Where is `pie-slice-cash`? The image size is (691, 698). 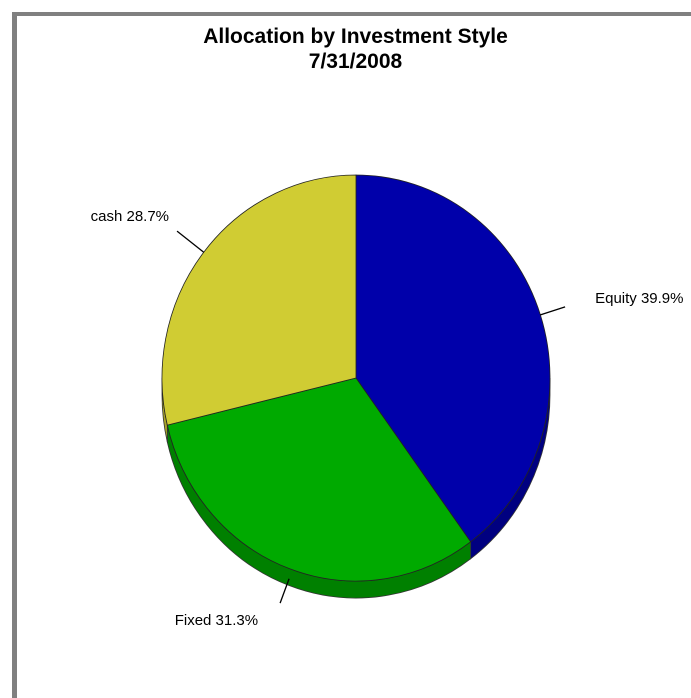
pie-slice-cash is located at coordinates (259, 300).